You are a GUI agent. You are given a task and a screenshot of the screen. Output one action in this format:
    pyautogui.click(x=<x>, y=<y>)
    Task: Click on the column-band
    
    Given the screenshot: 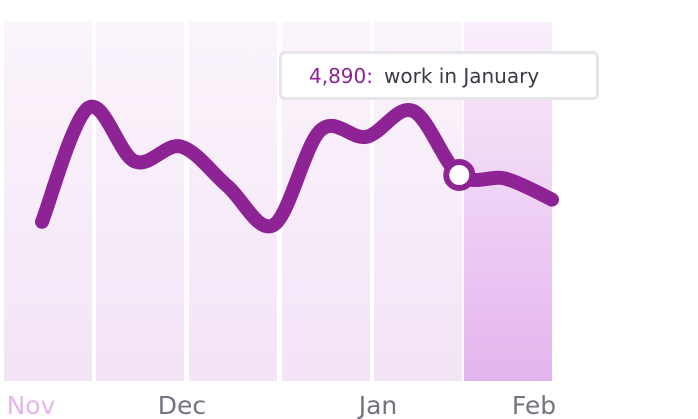 What is the action you would take?
    pyautogui.click(x=140, y=201)
    